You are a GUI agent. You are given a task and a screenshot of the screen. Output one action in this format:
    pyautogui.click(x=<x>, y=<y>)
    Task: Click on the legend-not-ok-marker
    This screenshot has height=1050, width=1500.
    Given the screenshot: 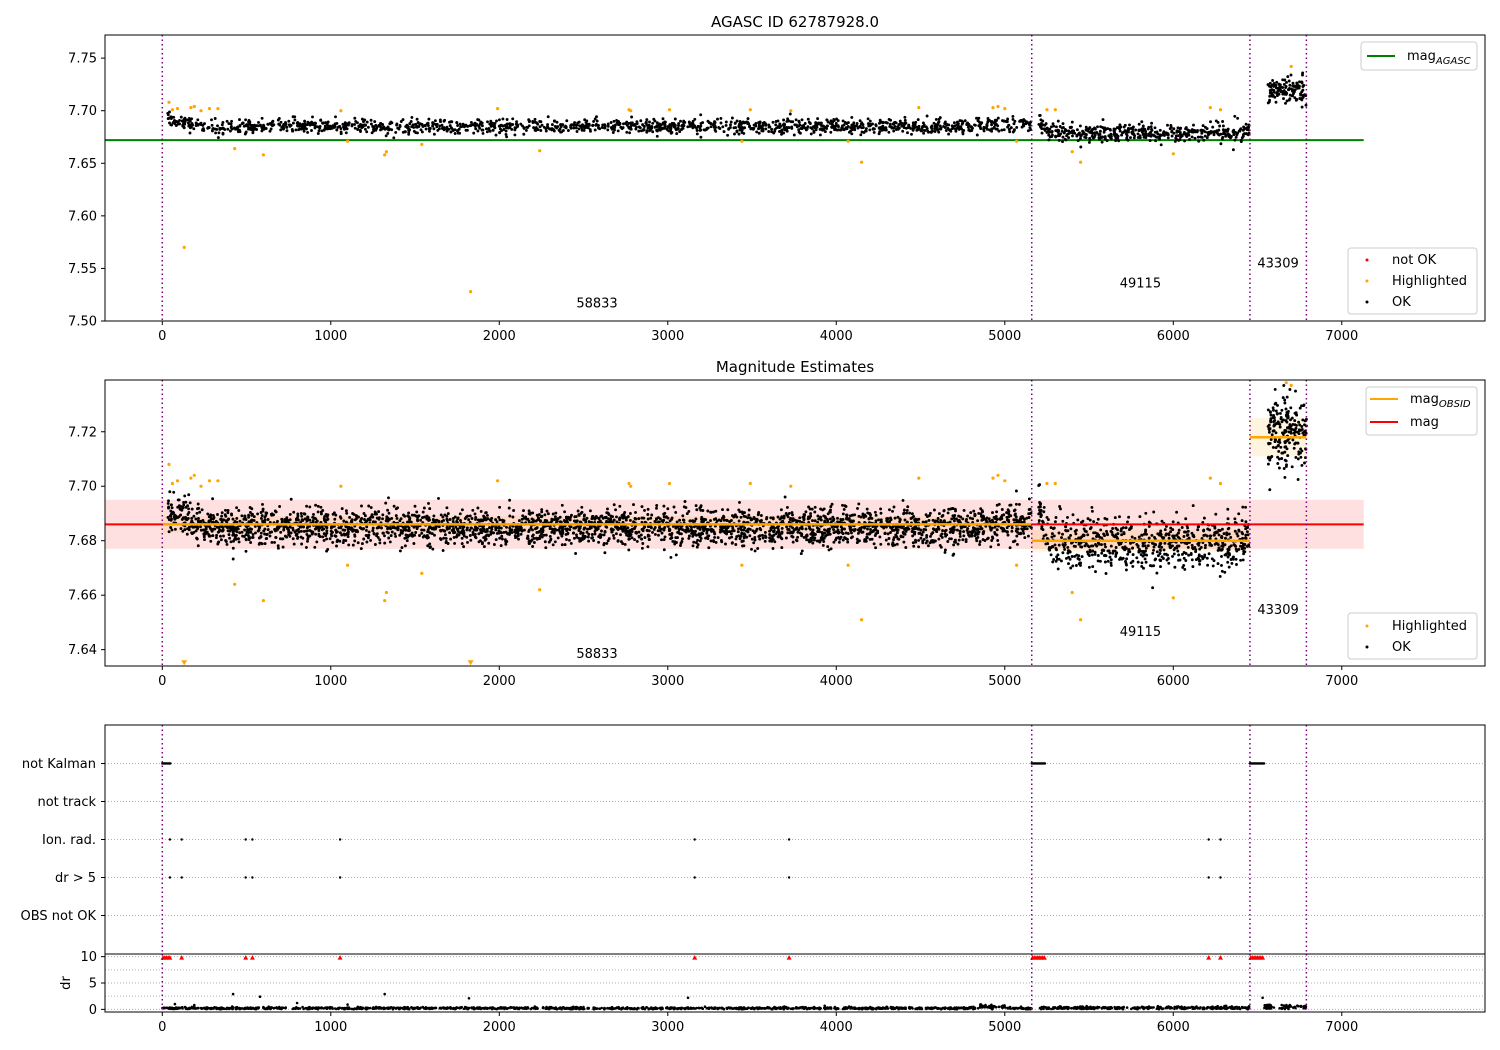 What is the action you would take?
    pyautogui.click(x=1367, y=260)
    